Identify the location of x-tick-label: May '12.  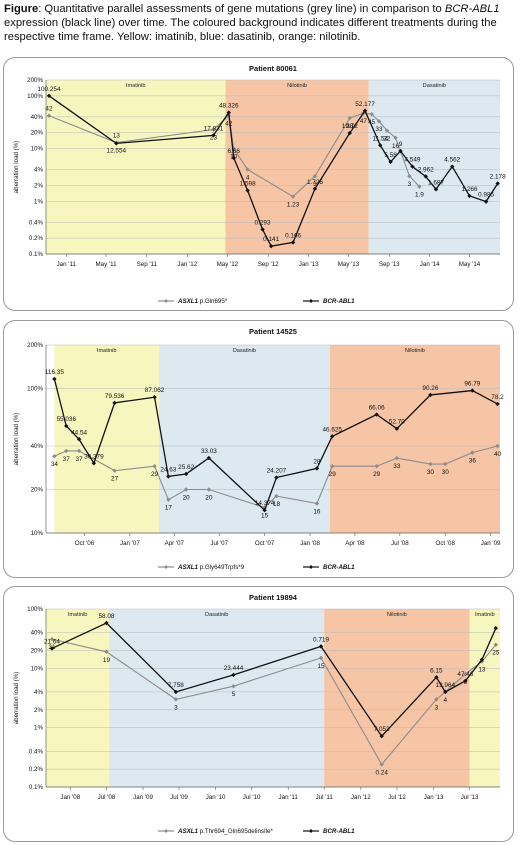
(228, 264).